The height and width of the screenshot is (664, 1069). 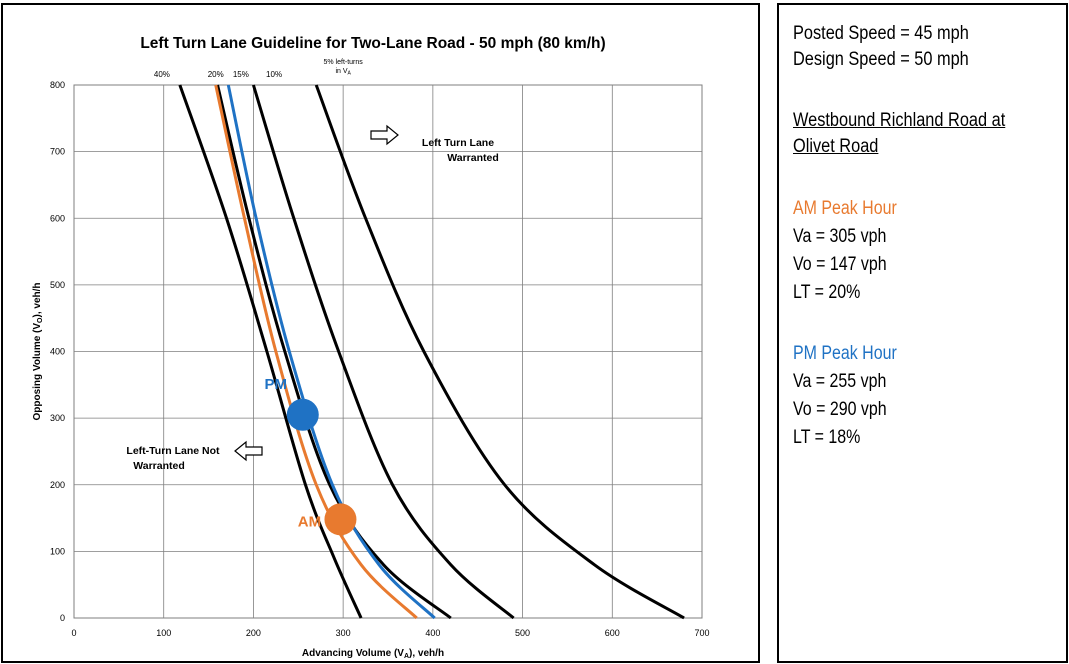 What do you see at coordinates (57, 218) in the screenshot?
I see `y-tick-label: 600` at bounding box center [57, 218].